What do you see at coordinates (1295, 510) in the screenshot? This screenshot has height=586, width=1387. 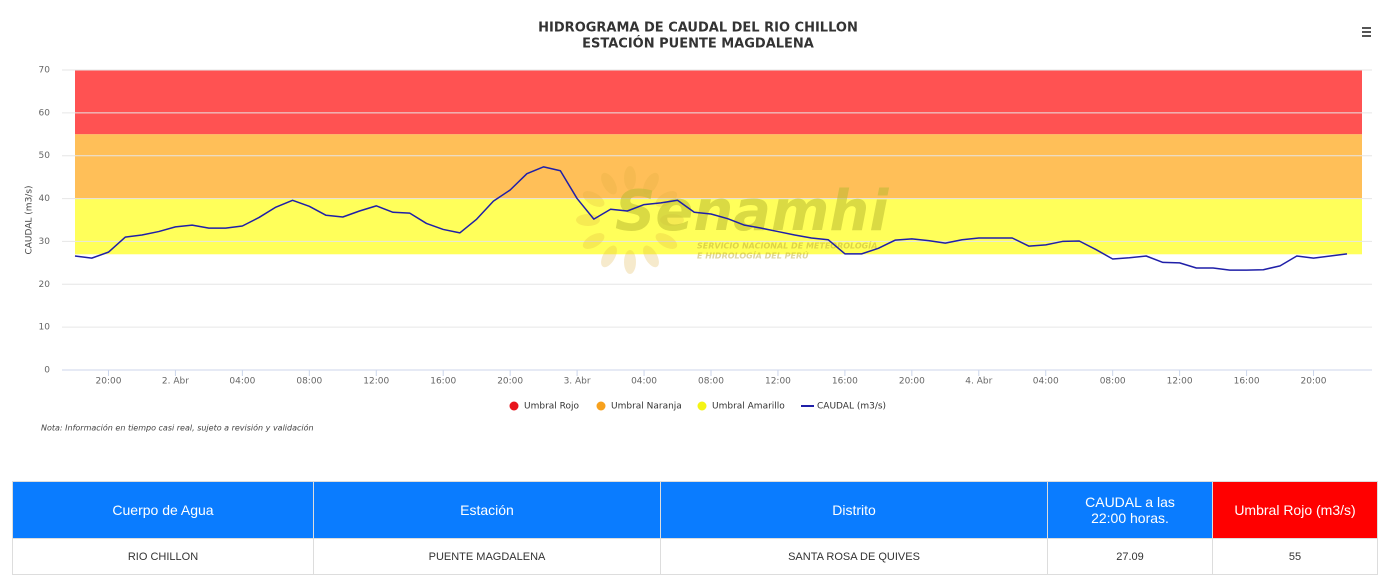 I see `header-cell: Umbral Rojo (m3/s)` at bounding box center [1295, 510].